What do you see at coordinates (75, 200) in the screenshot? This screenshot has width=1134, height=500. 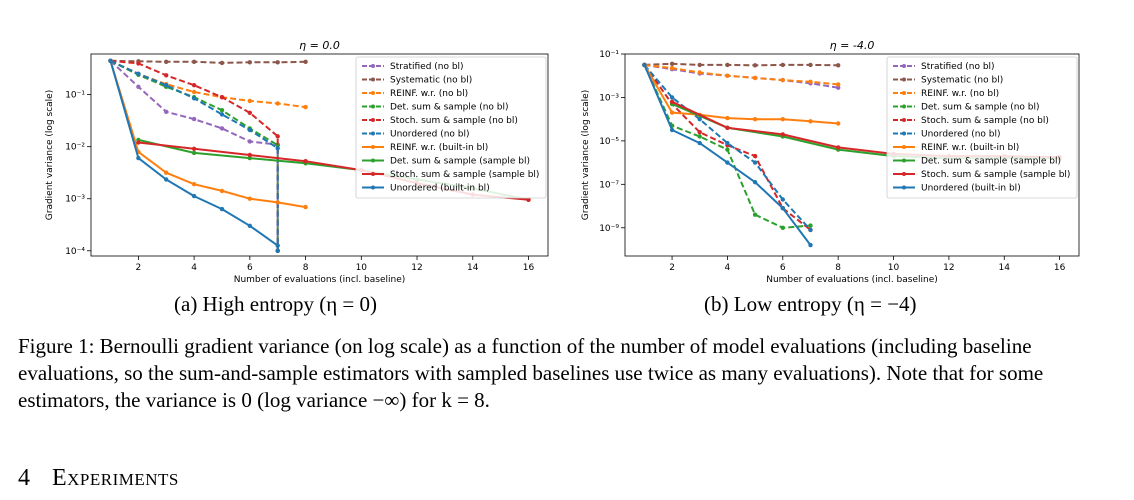 I see `y-tick-label: 10⁻³` at bounding box center [75, 200].